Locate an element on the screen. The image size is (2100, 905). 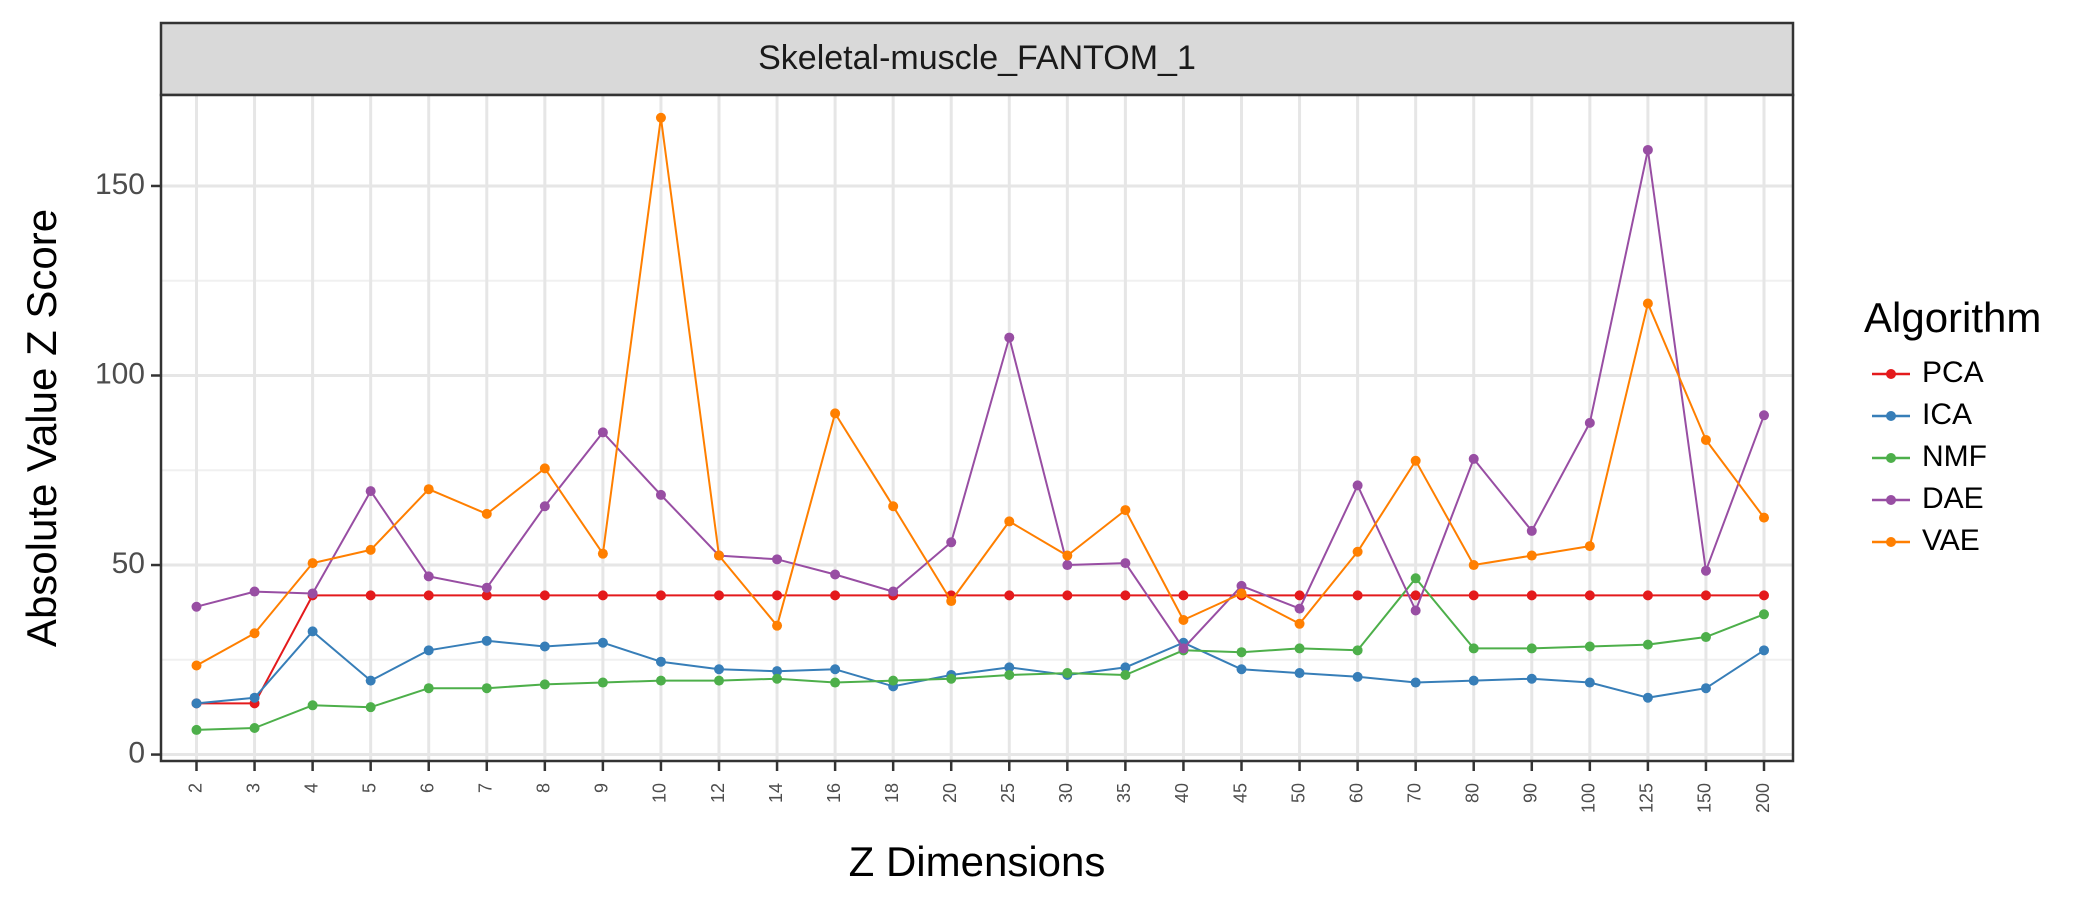
facet-strip is located at coordinates (977, 59).